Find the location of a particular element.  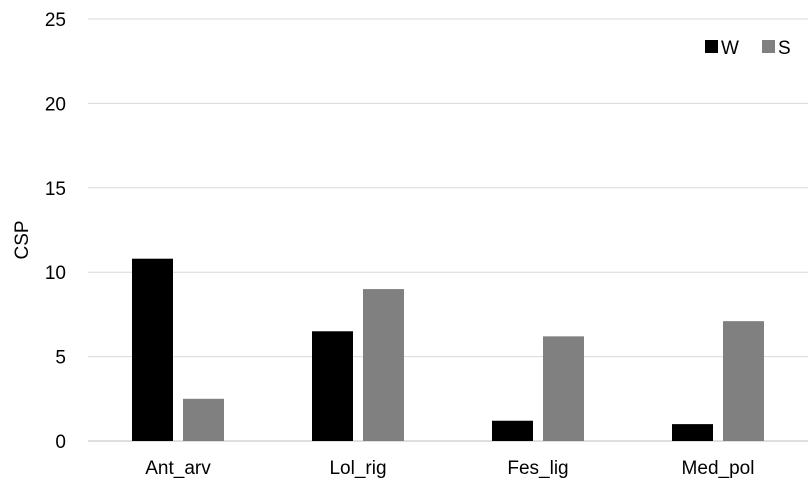

y-tick-label: 15 is located at coordinates (55, 189).